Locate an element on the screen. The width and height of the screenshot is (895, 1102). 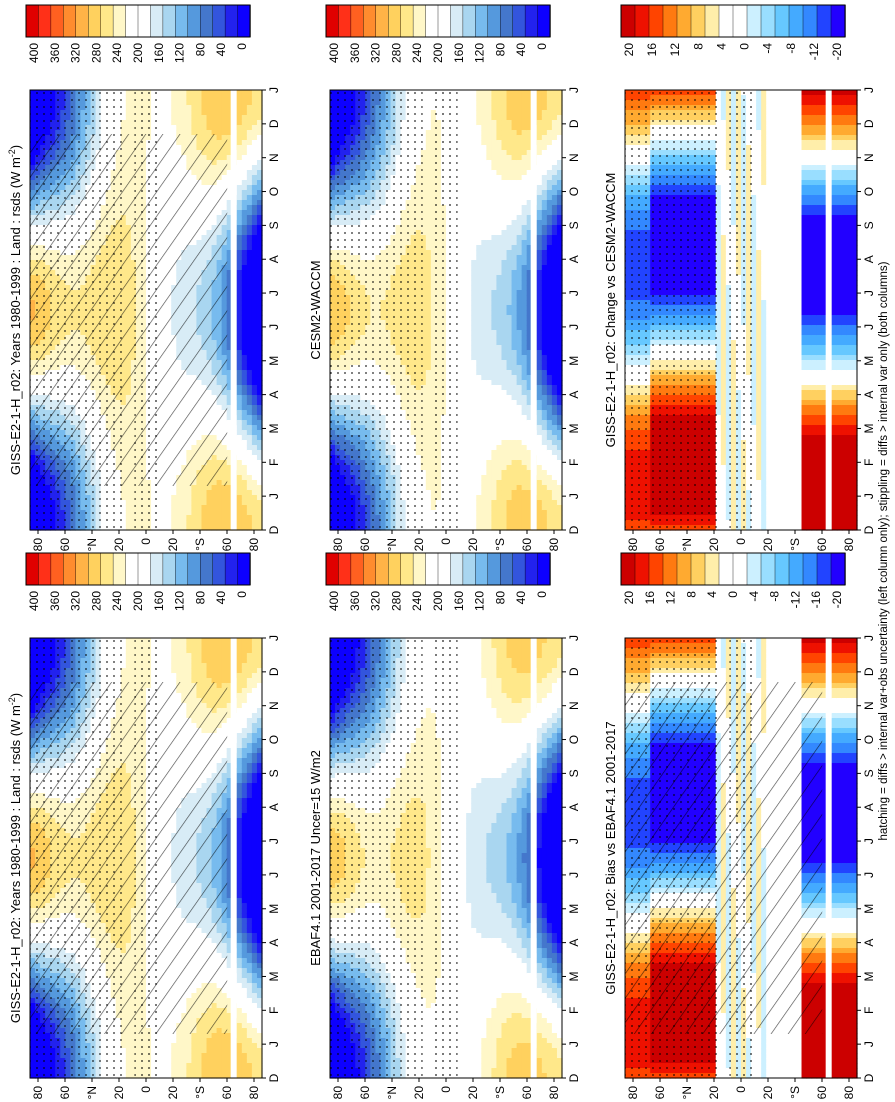
colorbar-label: 80 is located at coordinates (200, 598).